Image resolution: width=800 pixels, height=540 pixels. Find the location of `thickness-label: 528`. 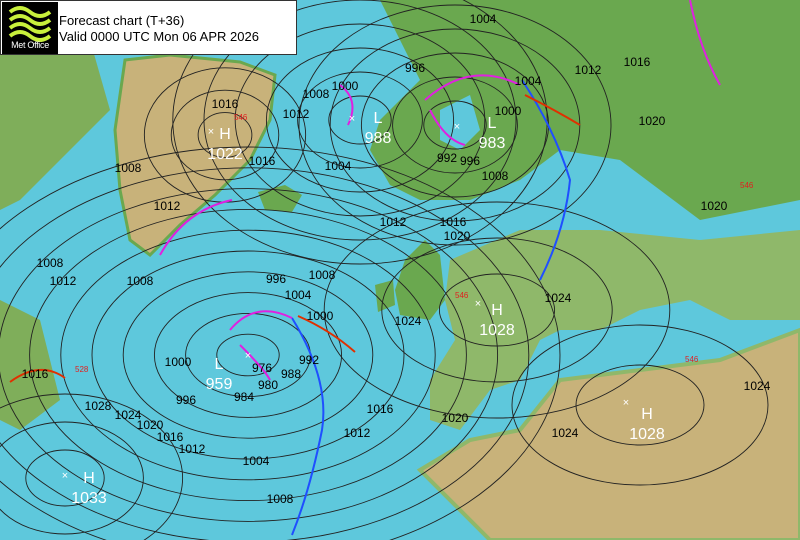

thickness-label: 528 is located at coordinates (82, 369).